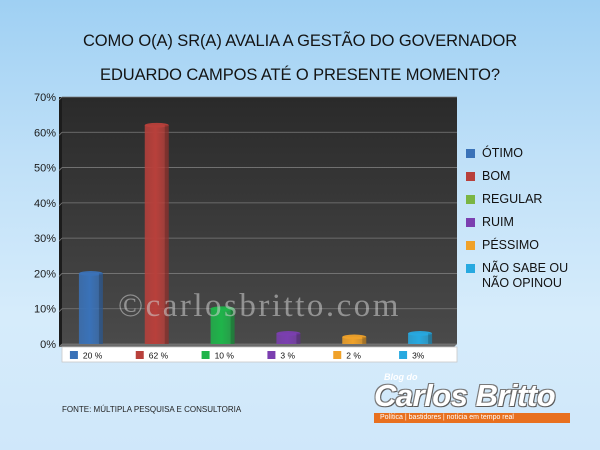 This screenshot has height=450, width=600. What do you see at coordinates (502, 153) in the screenshot?
I see `legend-label: ÓTIMO` at bounding box center [502, 153].